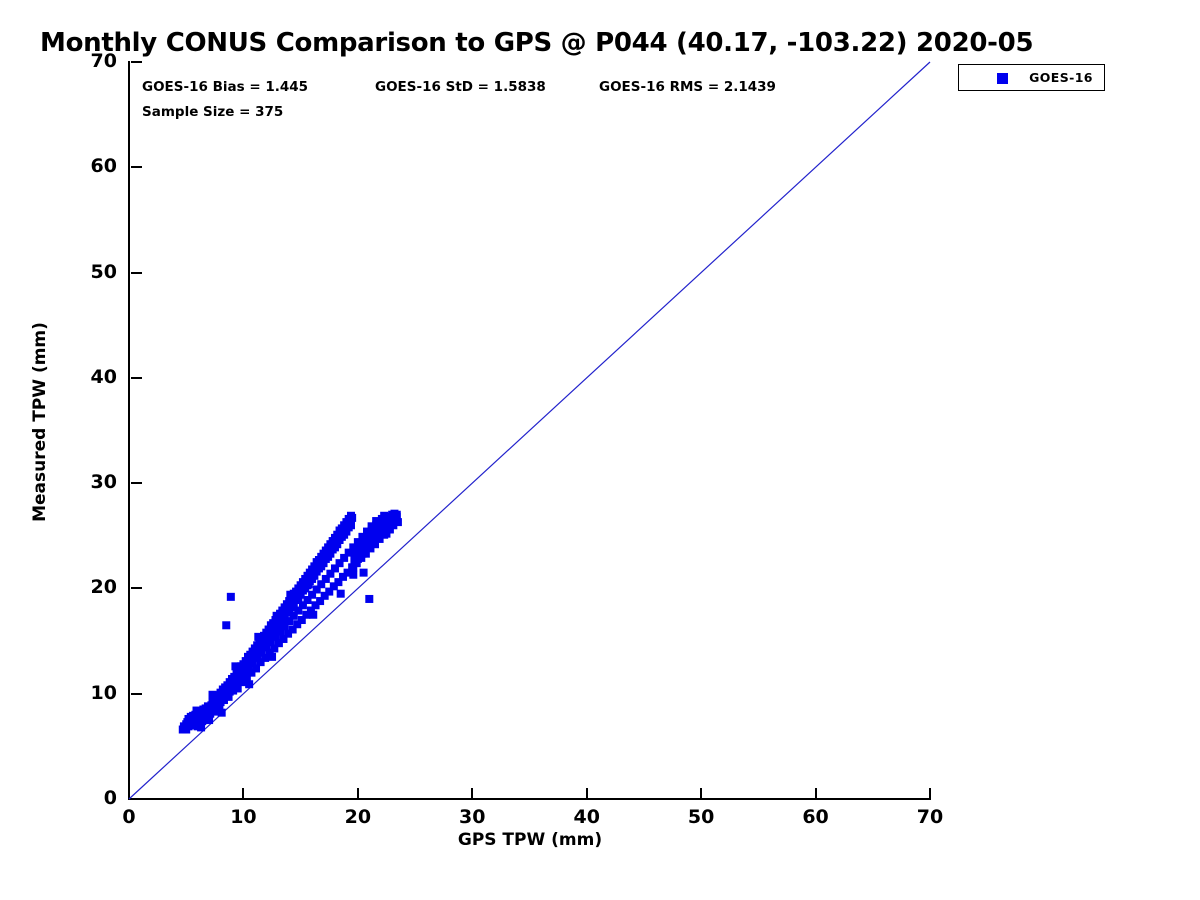 The height and width of the screenshot is (900, 1200). Describe the element at coordinates (40, 422) in the screenshot. I see `y-axis-label: Measured TPW (mm)` at that location.